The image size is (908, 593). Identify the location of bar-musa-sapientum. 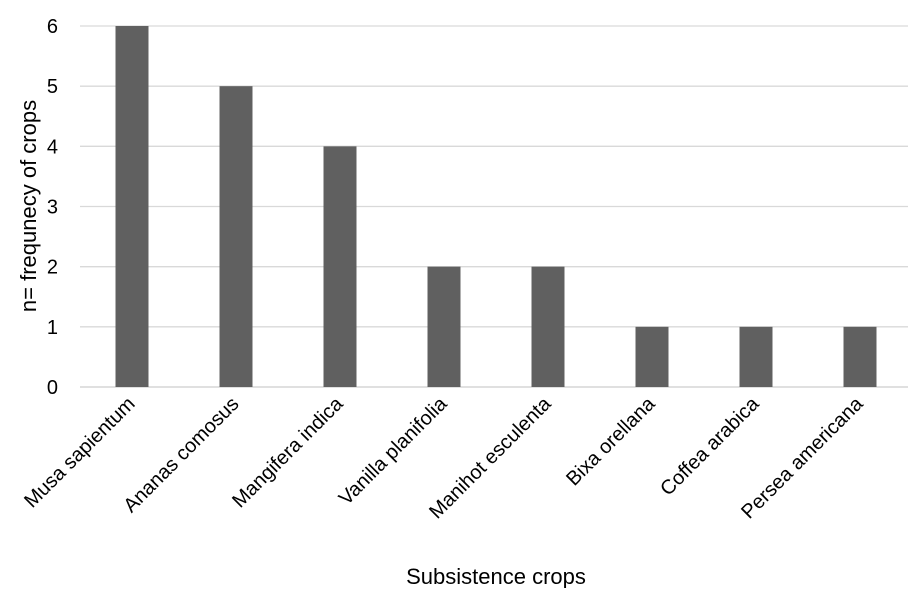
(132, 206).